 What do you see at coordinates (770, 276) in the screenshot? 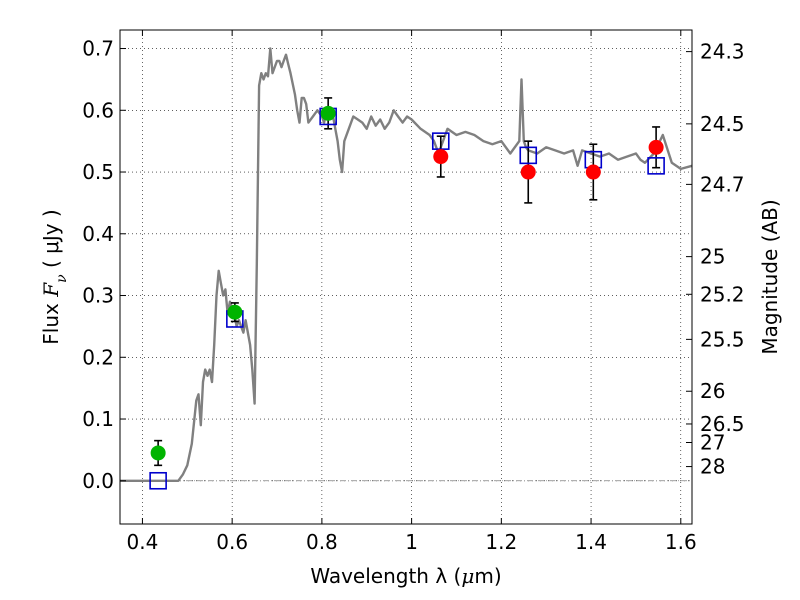
I see `y2-axis-label: Magnitude (AB)` at bounding box center [770, 276].